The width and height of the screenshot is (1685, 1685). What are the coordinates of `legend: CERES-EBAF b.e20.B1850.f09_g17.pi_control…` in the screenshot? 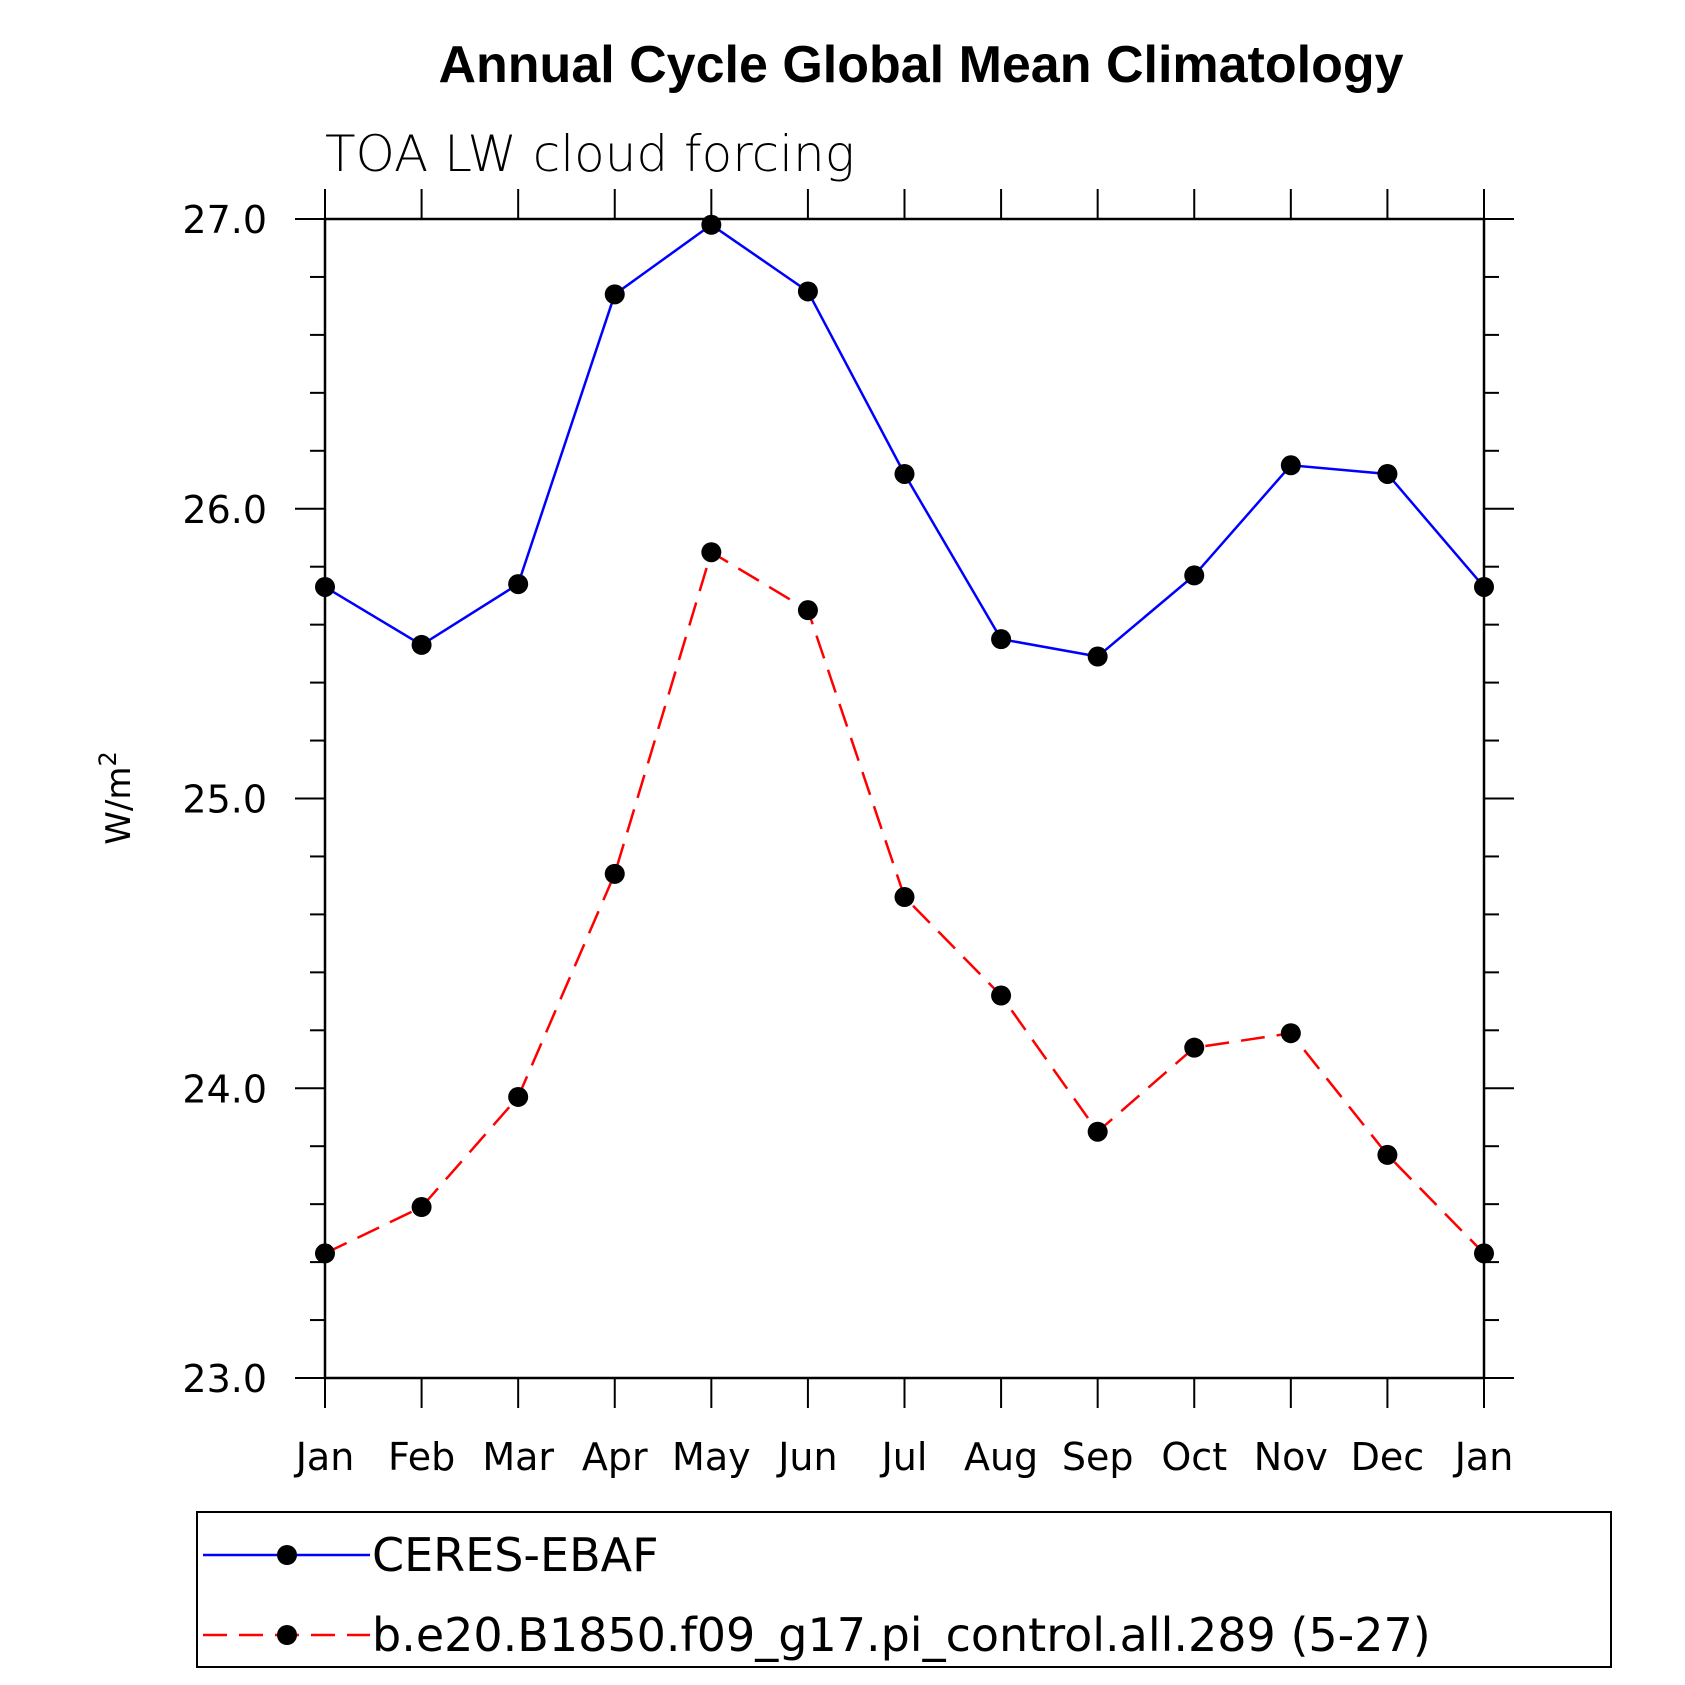 It's located at (904, 1589).